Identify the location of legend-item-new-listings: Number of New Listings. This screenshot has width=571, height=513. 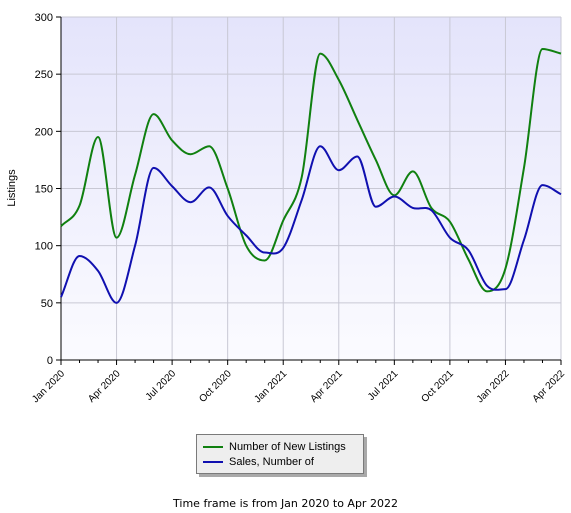
(283, 446).